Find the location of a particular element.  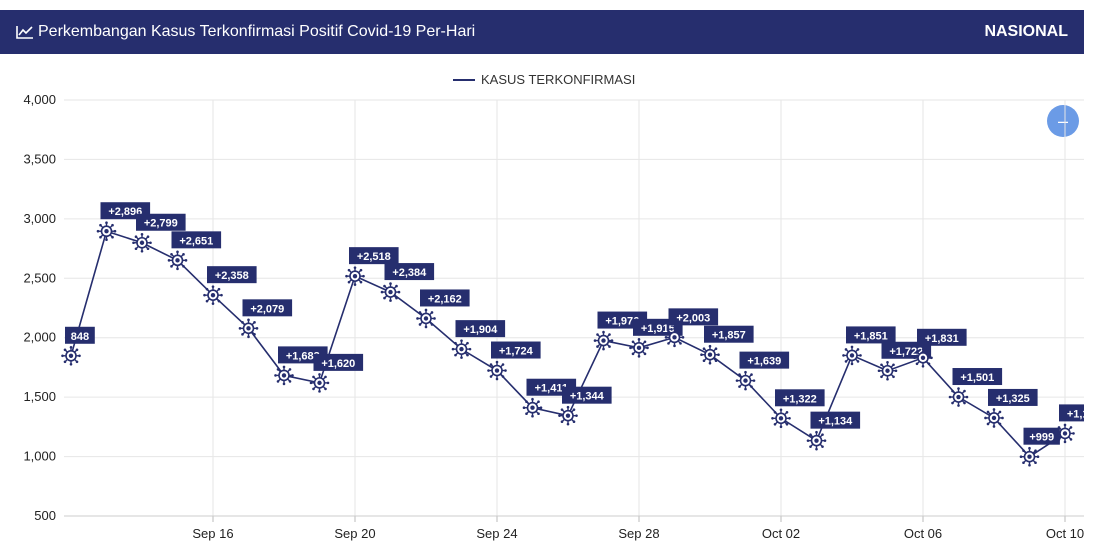

data-label: +1,831 is located at coordinates (942, 337).